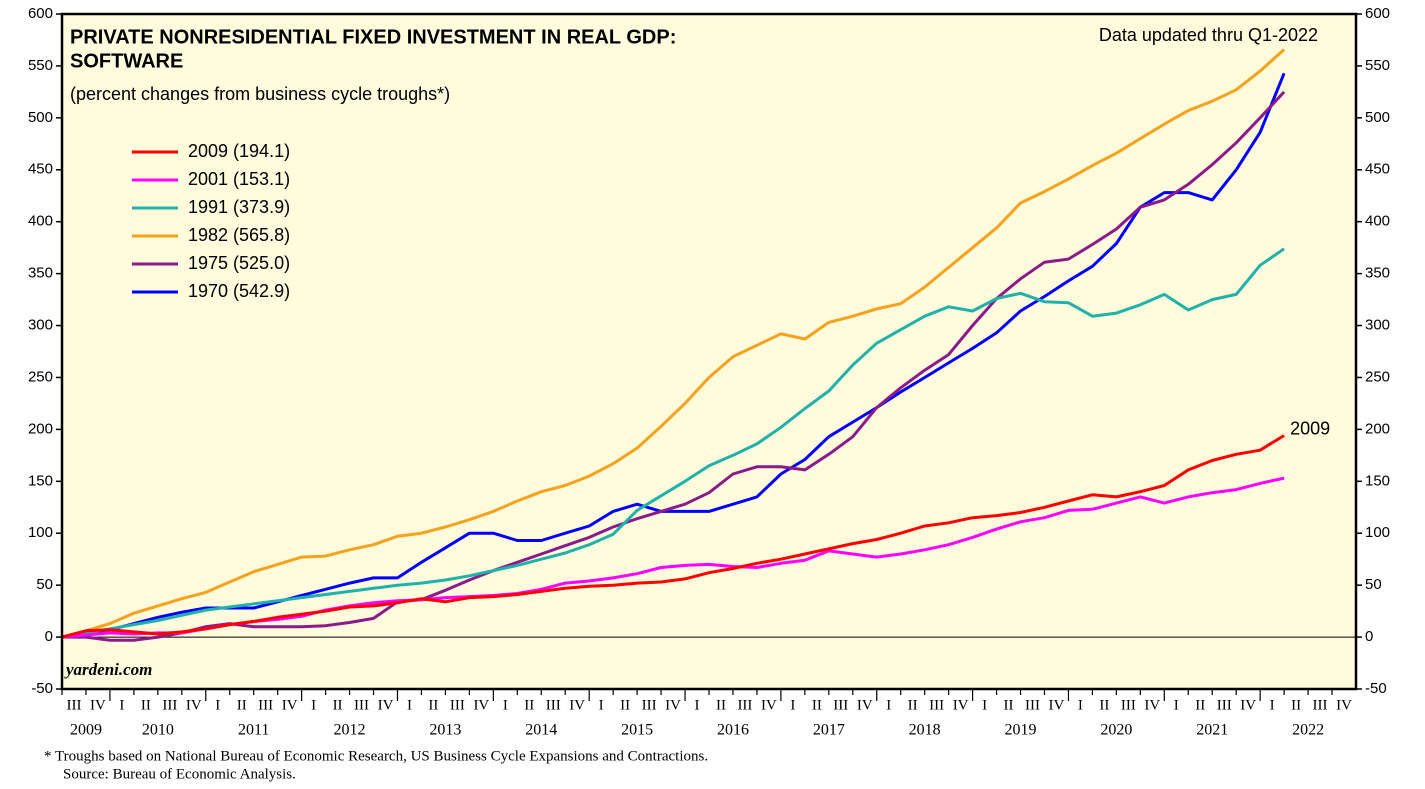  Describe the element at coordinates (40, 117) in the screenshot. I see `y-tick-label: 500` at that location.